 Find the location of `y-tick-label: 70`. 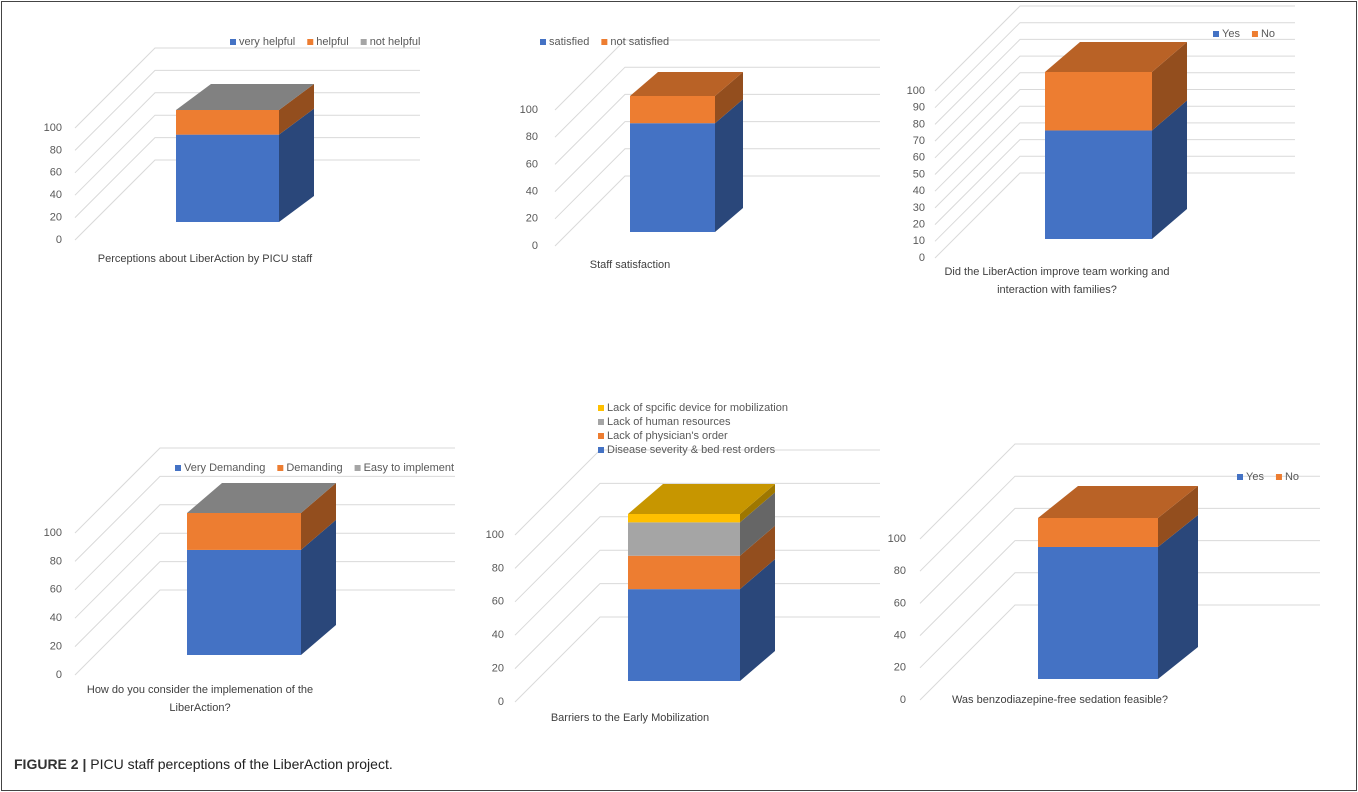

y-tick-label: 70 is located at coordinates (919, 141).